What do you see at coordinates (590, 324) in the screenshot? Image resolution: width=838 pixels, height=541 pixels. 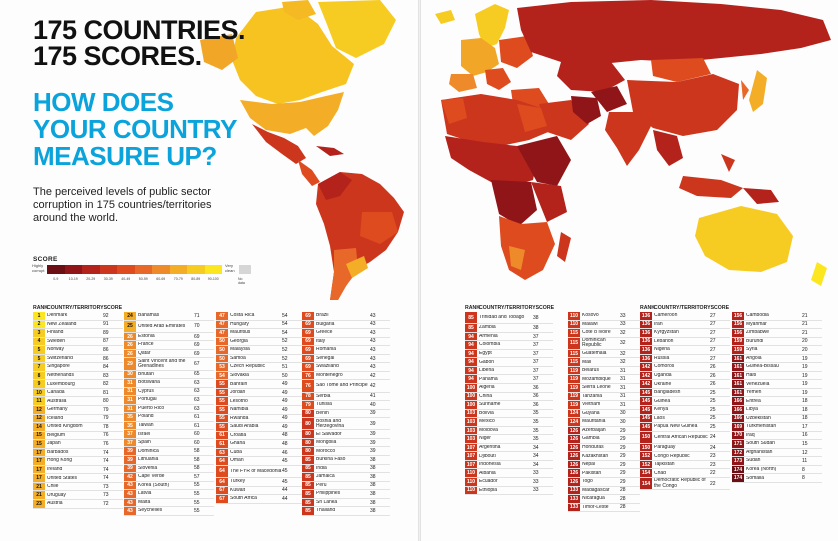 I see `country-name: Malawi` at bounding box center [590, 324].